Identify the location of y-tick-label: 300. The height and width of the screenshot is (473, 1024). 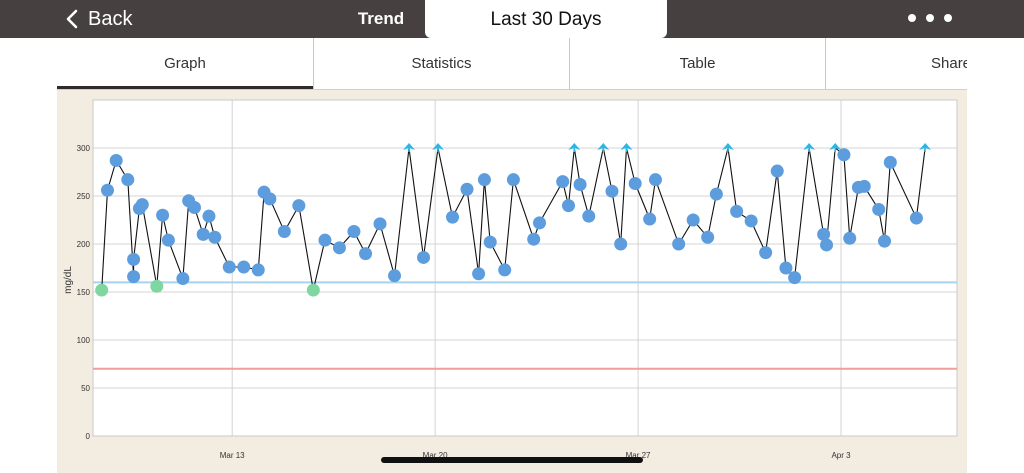
(84, 148).